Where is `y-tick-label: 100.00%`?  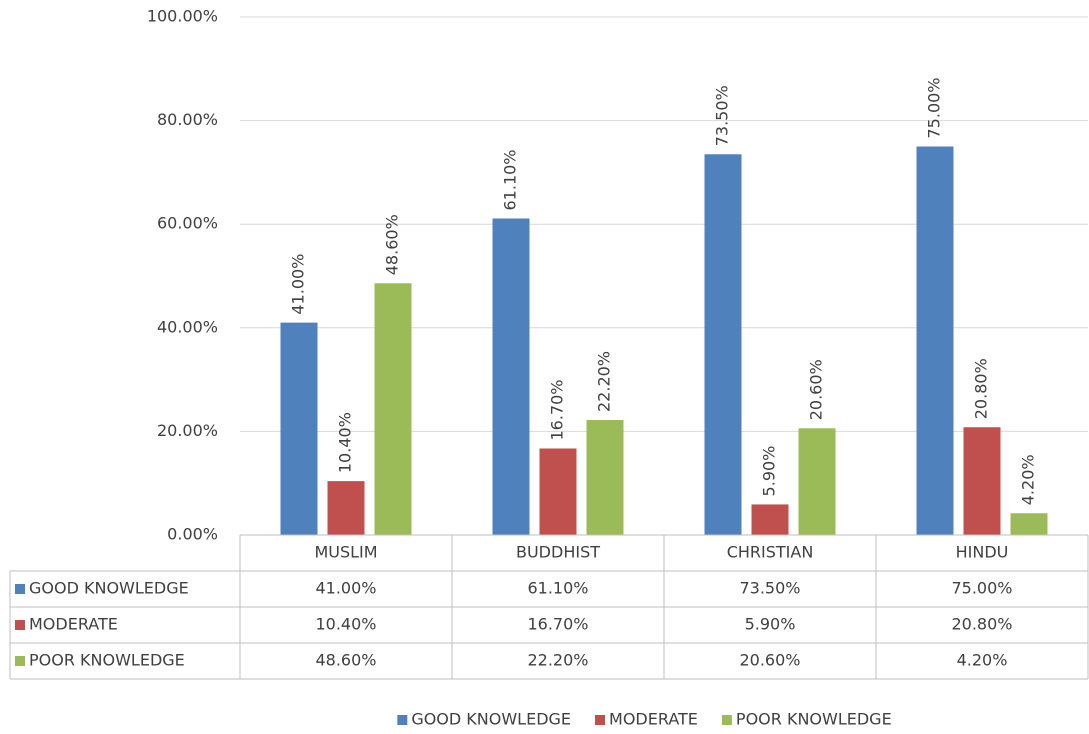 y-tick-label: 100.00% is located at coordinates (182, 16).